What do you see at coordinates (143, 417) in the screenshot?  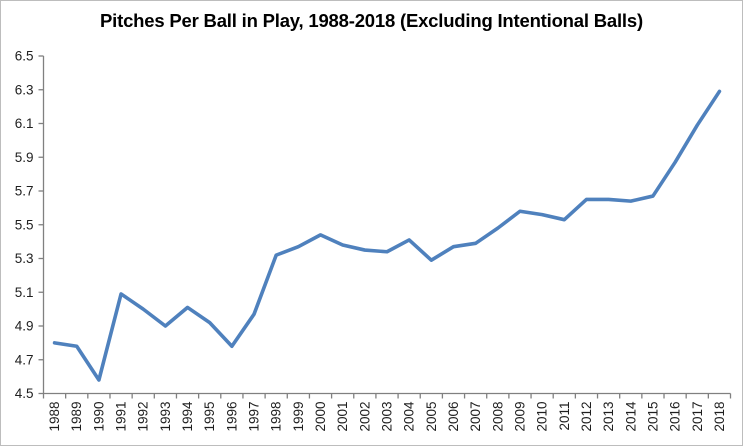 I see `x-axis-tick-label: 1992` at bounding box center [143, 417].